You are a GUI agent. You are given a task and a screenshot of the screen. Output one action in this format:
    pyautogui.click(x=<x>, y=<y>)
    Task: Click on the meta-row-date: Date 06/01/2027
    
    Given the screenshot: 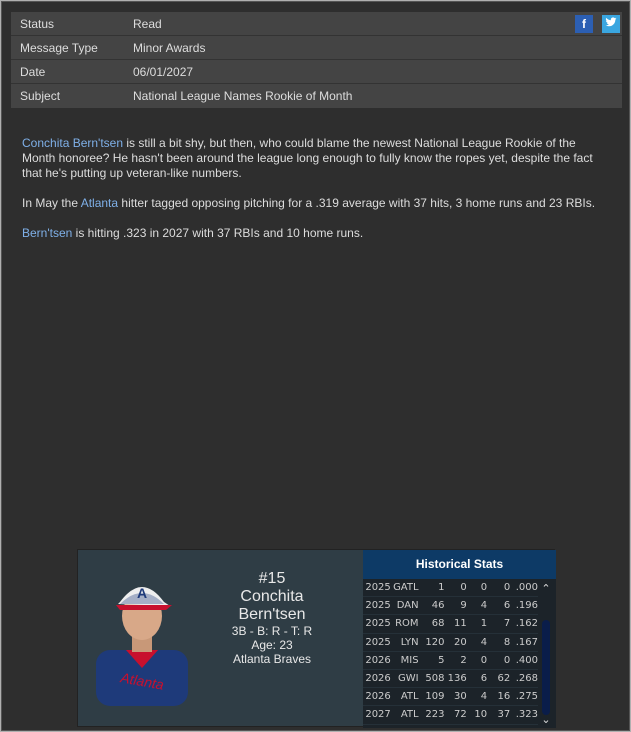 What is the action you would take?
    pyautogui.click(x=316, y=72)
    